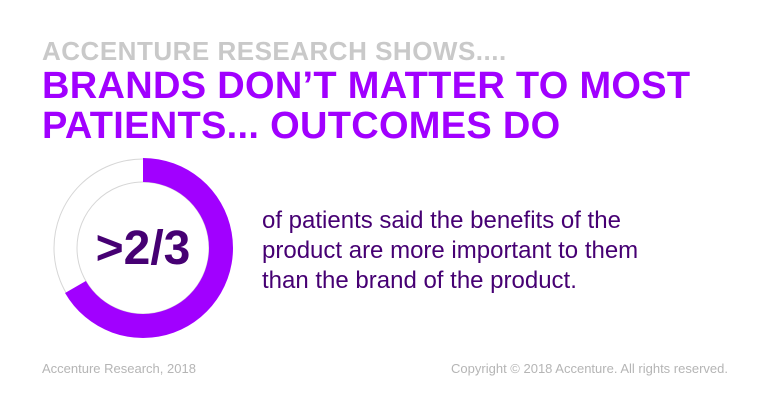 The height and width of the screenshot is (402, 770). What do you see at coordinates (419, 280) in the screenshot?
I see `description-line: than the brand of the product.` at bounding box center [419, 280].